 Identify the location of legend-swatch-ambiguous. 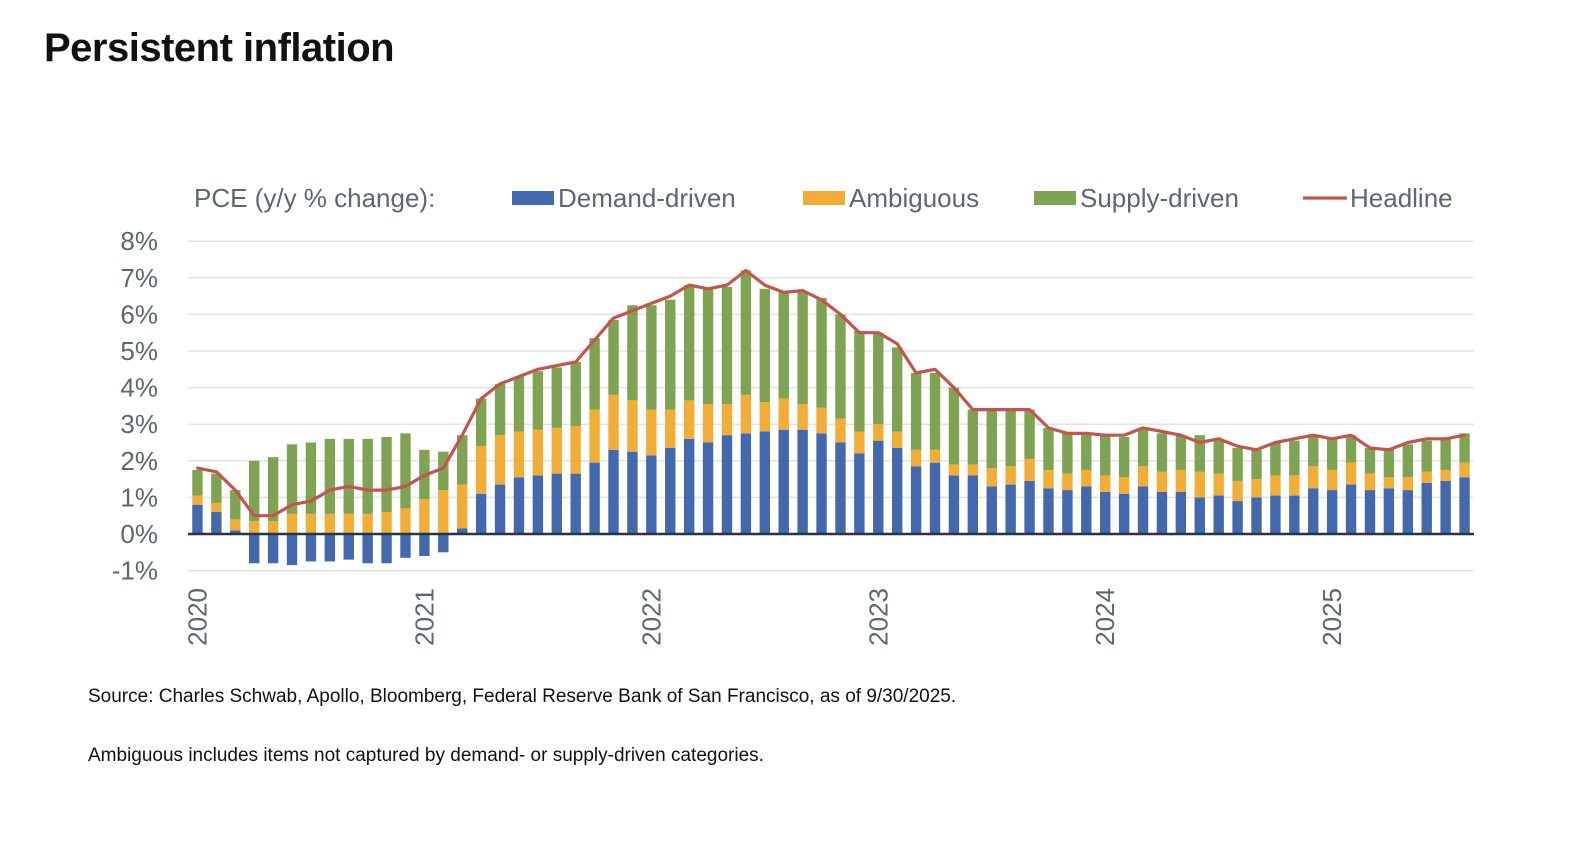
(824, 198).